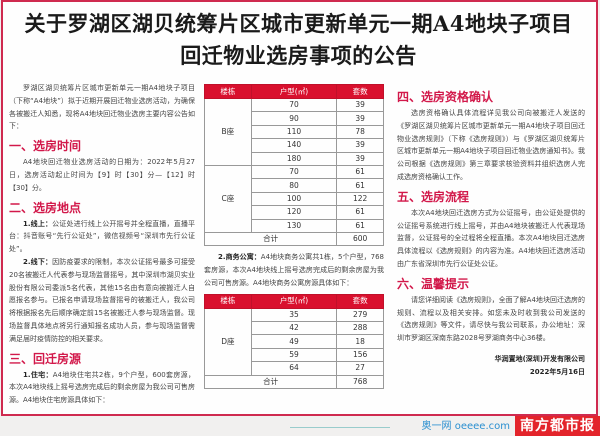  I want to click on total-row: 合计 600, so click(293, 239).